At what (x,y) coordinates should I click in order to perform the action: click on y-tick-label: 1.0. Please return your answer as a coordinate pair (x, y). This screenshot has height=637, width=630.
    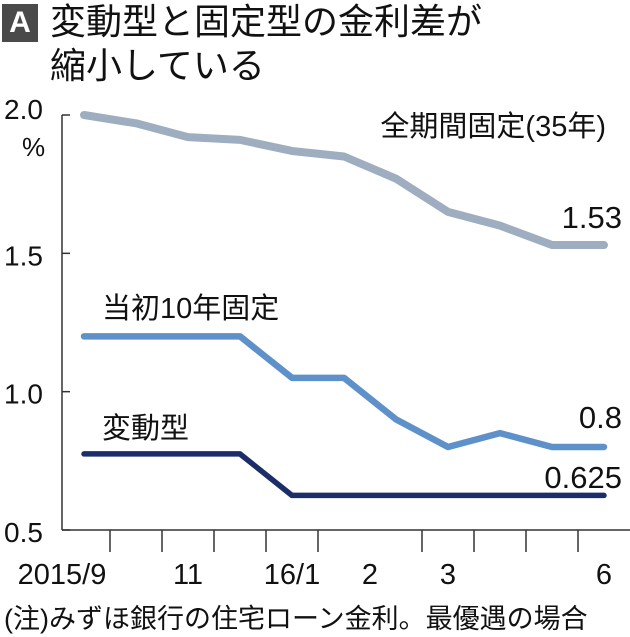
    Looking at the image, I should click on (23, 394).